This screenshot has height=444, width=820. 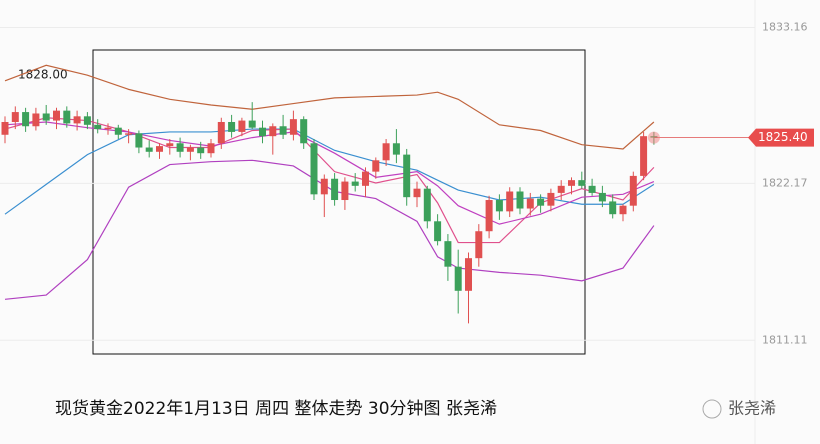 What do you see at coordinates (752, 408) in the screenshot?
I see `watermark: 张尧浠` at bounding box center [752, 408].